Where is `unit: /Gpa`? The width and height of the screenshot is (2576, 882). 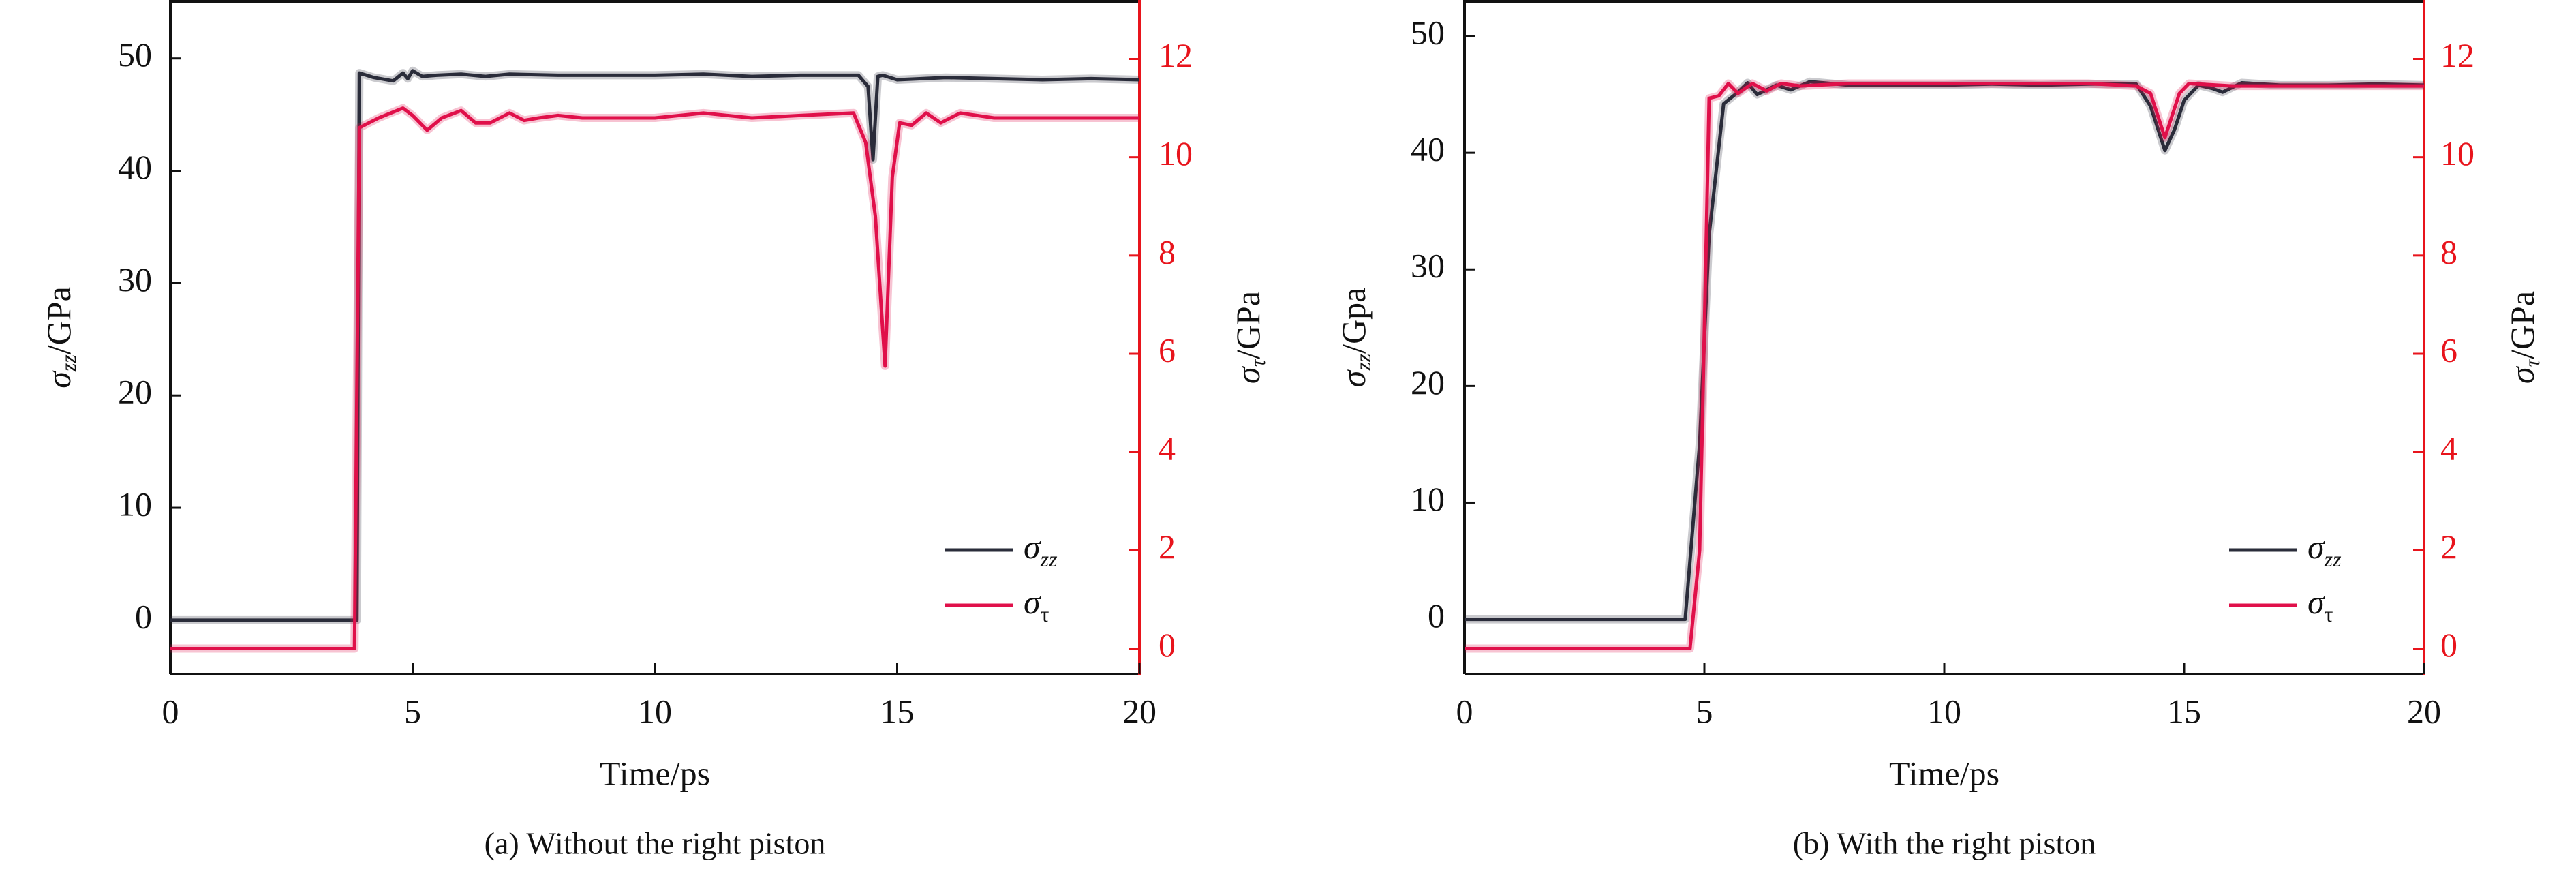
unit: /Gpa is located at coordinates (1353, 321).